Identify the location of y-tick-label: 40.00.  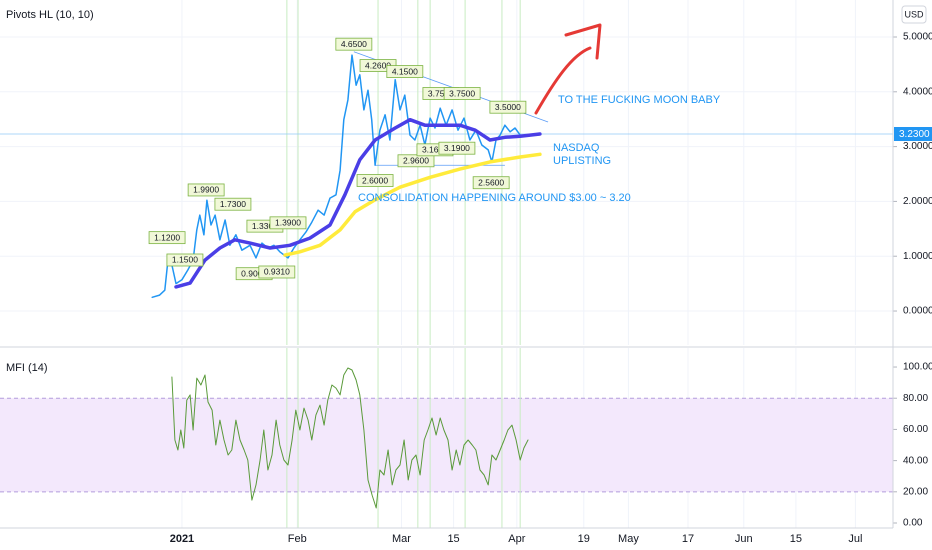
(915, 460).